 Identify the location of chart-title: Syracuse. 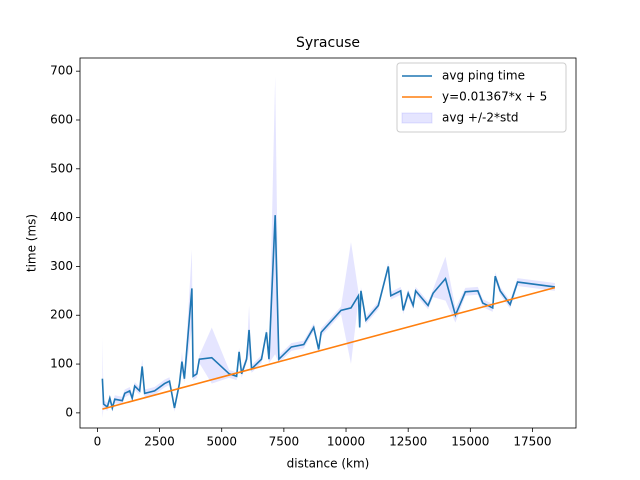
(328, 43).